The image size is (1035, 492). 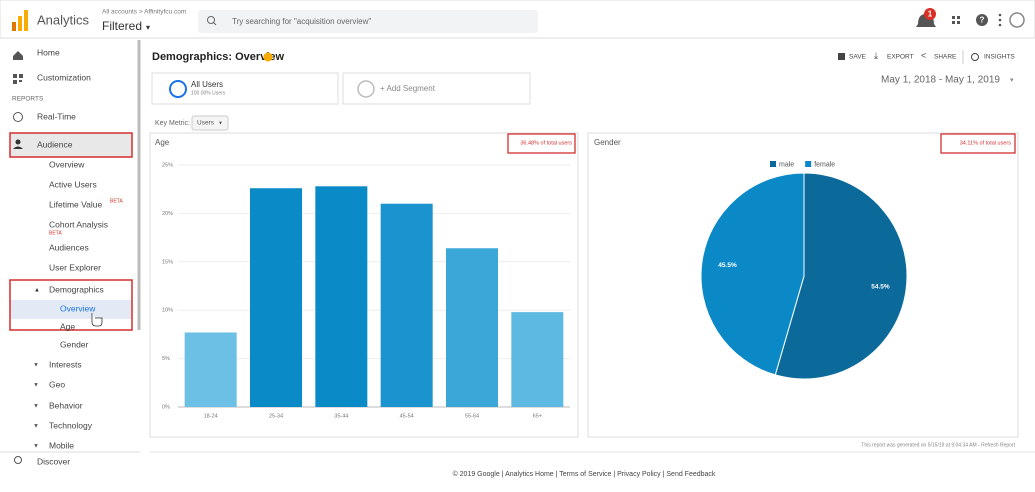 What do you see at coordinates (67, 326) in the screenshot?
I see `nav-item: Age` at bounding box center [67, 326].